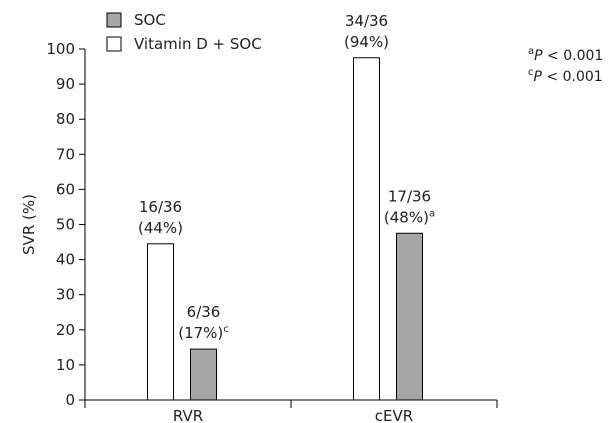  Describe the element at coordinates (65, 260) in the screenshot. I see `y-tick-label: 40` at that location.